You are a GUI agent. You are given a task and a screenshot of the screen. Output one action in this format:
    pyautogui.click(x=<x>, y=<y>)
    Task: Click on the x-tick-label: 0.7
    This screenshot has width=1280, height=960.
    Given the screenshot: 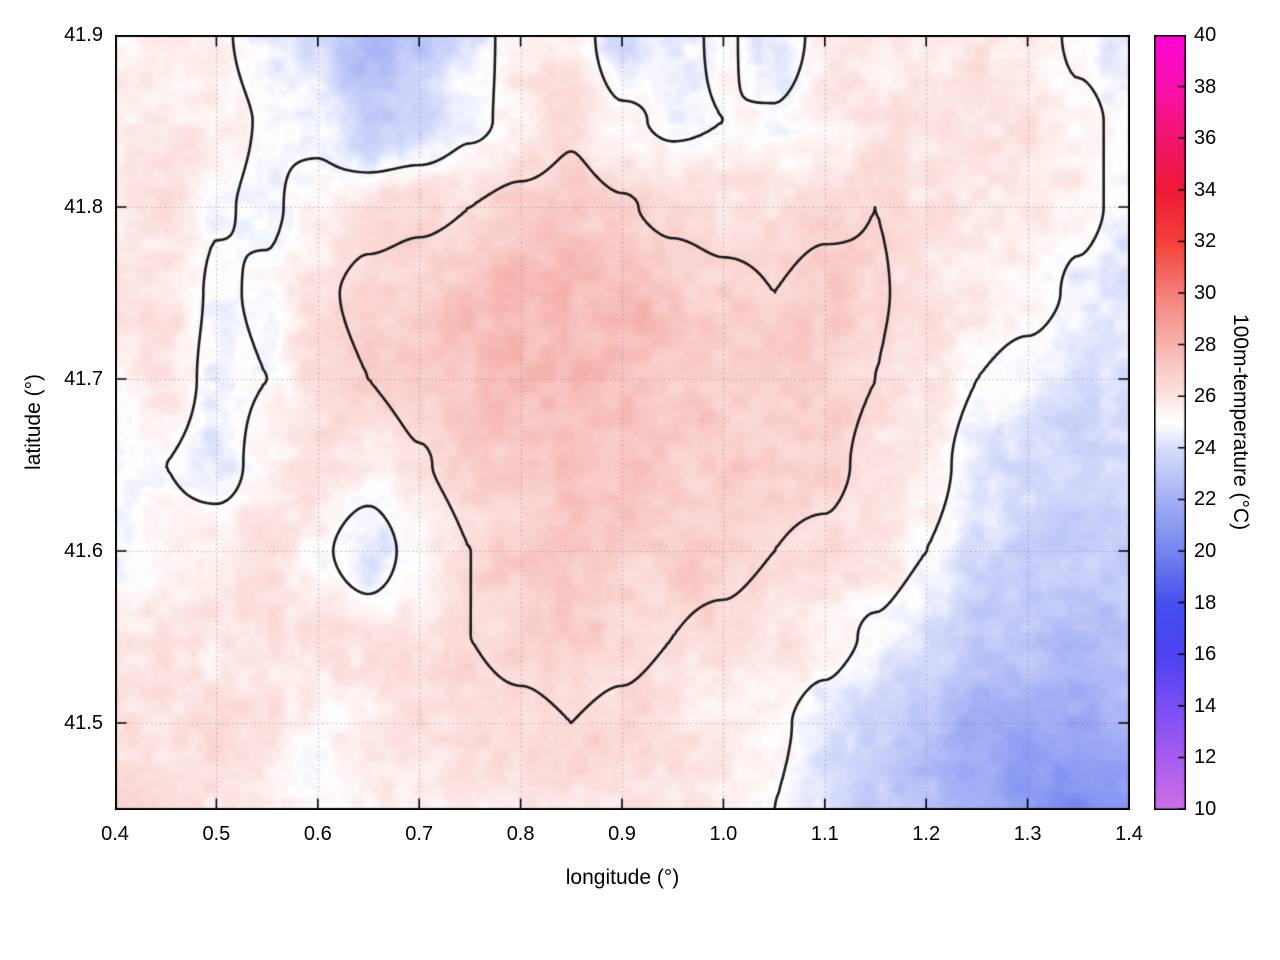 What is the action you would take?
    pyautogui.click(x=419, y=834)
    